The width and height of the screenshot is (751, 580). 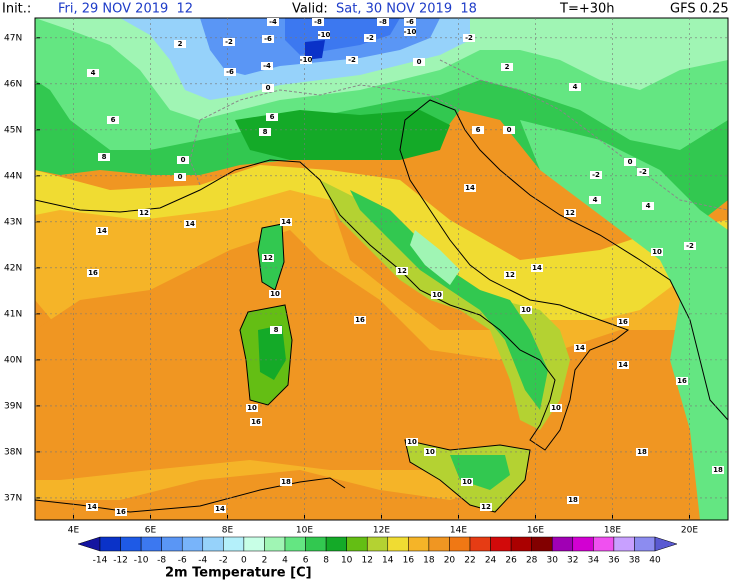 I want to click on lon-label: 8E, so click(x=228, y=531).